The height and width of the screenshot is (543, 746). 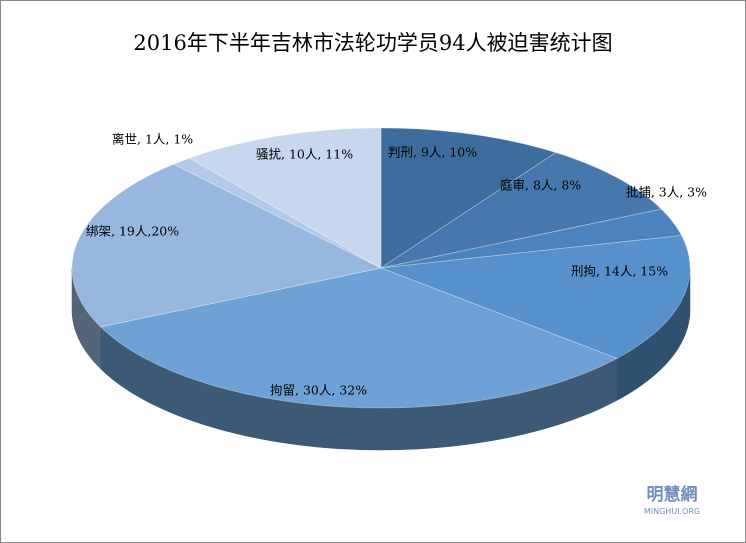 What do you see at coordinates (666, 192) in the screenshot?
I see `data-label: 批捕, 3人, 3%` at bounding box center [666, 192].